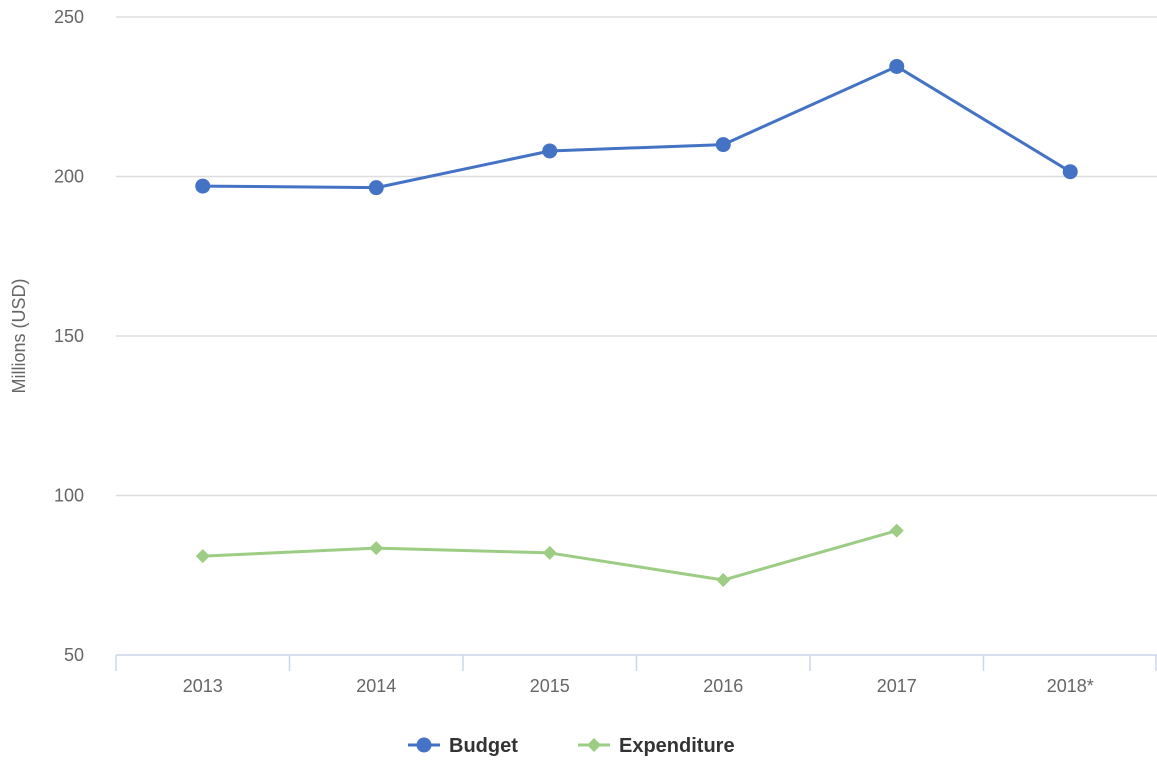  I want to click on y-tick-label: 150, so click(69, 336).